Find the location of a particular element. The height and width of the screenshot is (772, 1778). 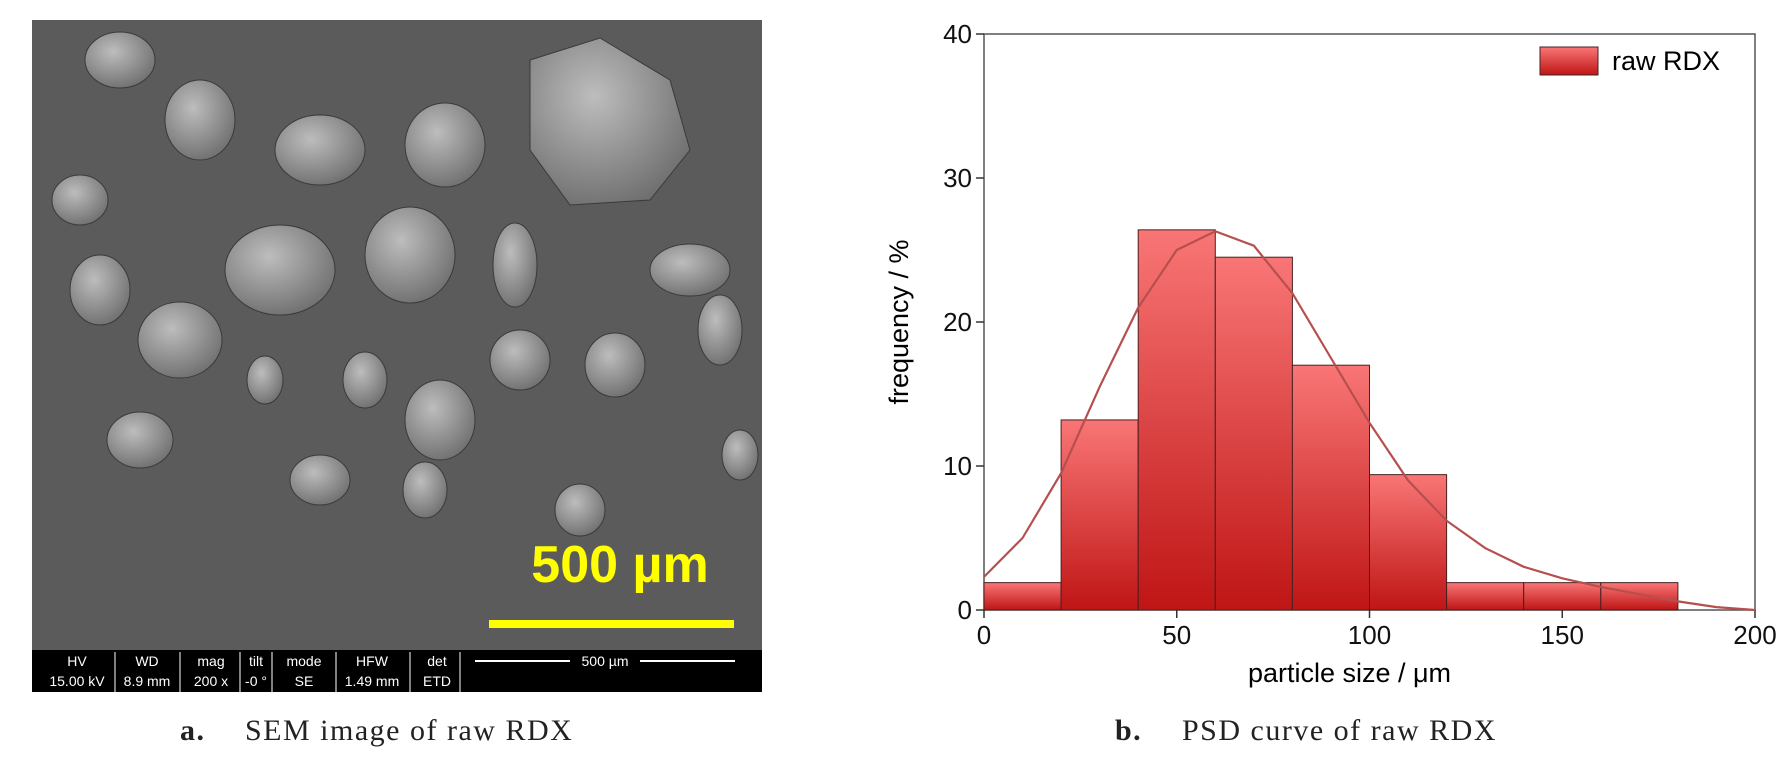

y-tick-label: 40 is located at coordinates (957, 34).